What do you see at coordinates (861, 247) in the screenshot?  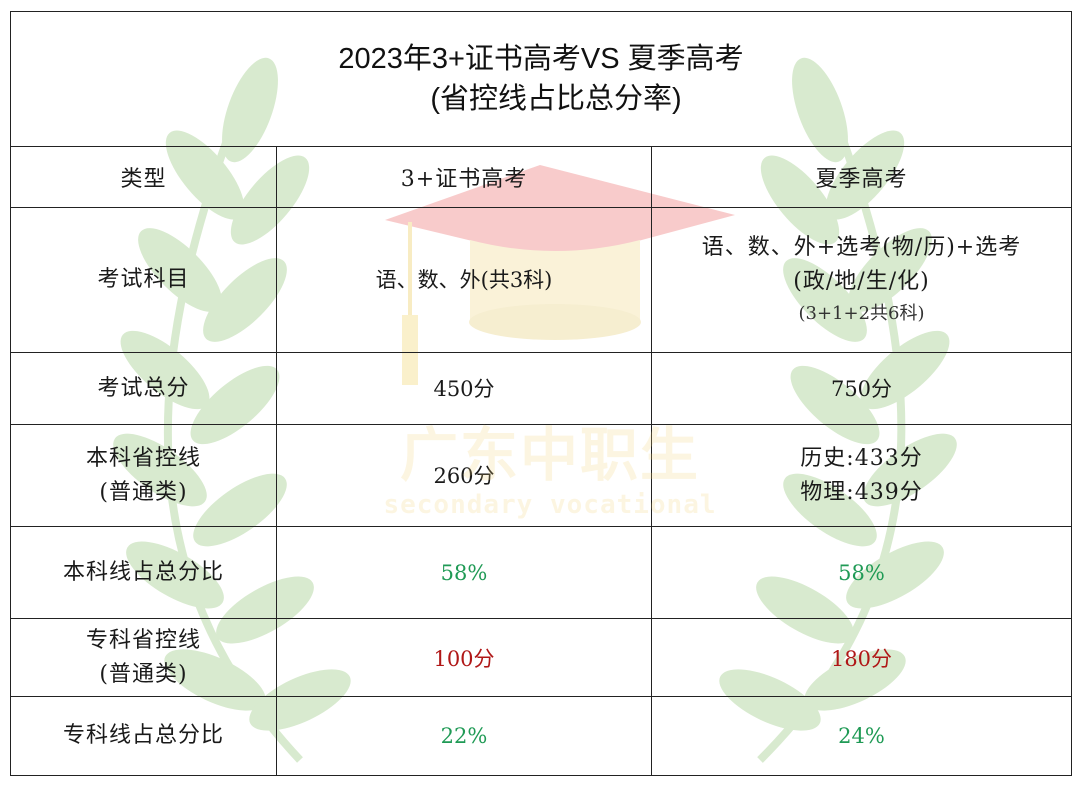 I see `subjects-summer-line1: 语、数、外+选考(物/历)+选考` at bounding box center [861, 247].